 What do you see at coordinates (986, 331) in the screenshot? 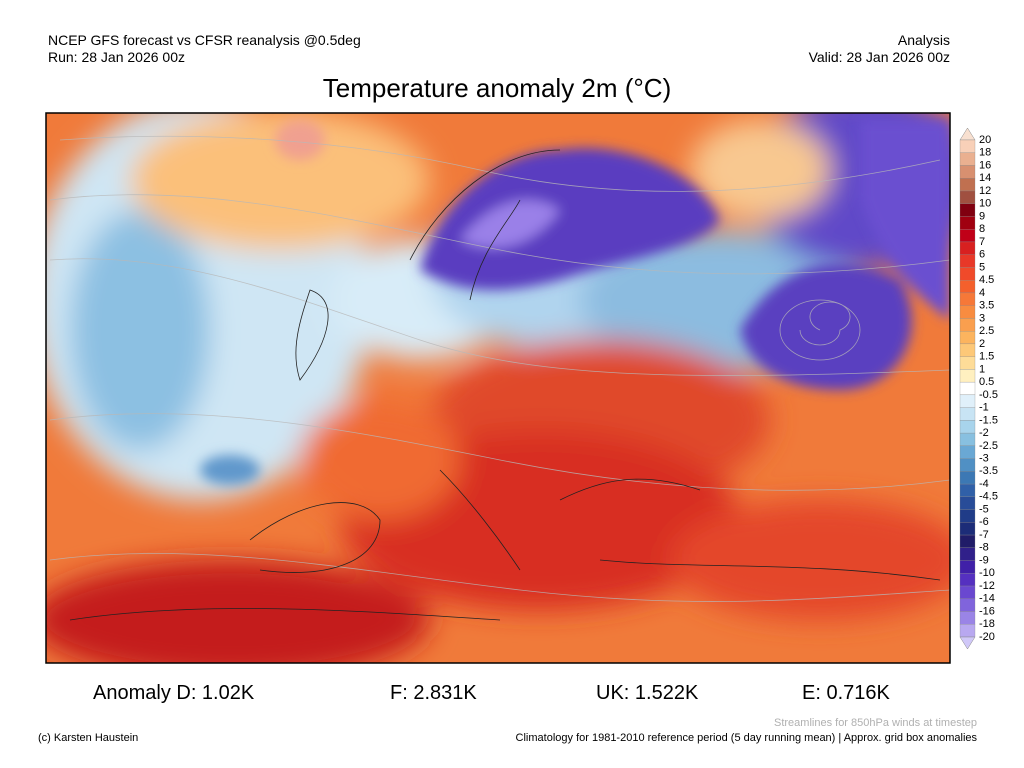
I see `colorbar-label: 2.5` at bounding box center [986, 331].